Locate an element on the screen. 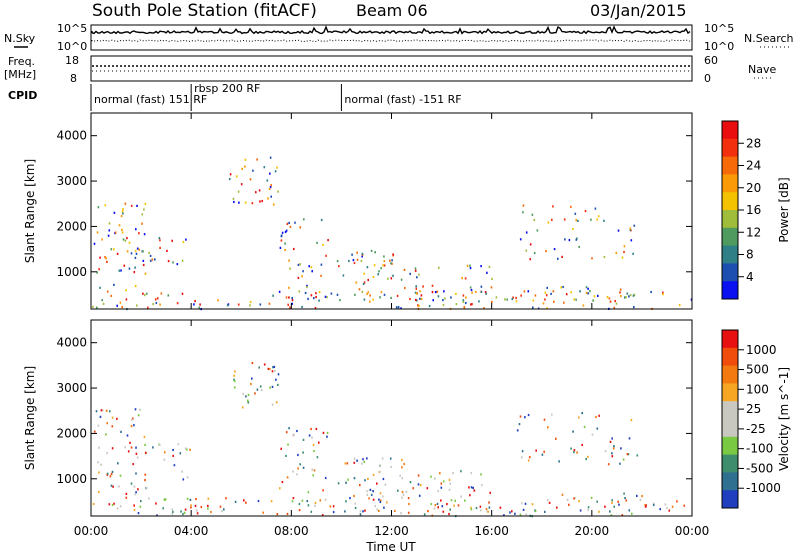 Image resolution: width=800 pixels, height=554 pixels. colorbar-tick-label: -25 is located at coordinates (756, 429).